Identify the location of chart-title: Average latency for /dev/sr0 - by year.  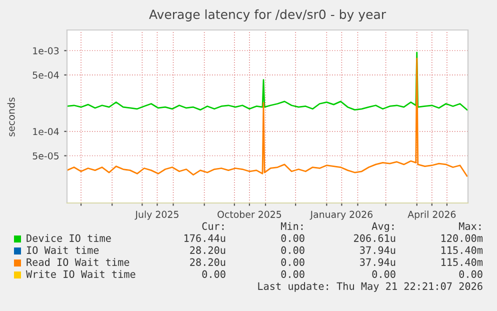
(267, 15).